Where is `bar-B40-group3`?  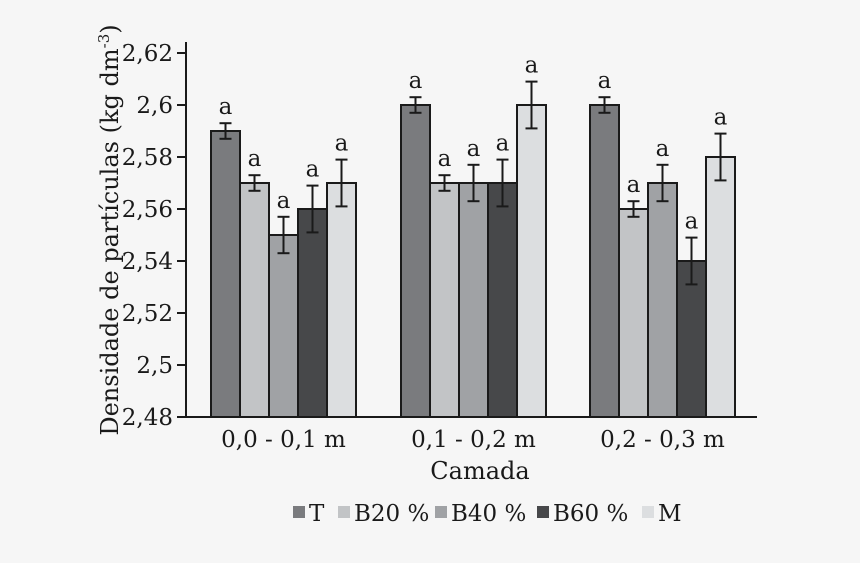
bar-B40-group3 is located at coordinates (662, 300).